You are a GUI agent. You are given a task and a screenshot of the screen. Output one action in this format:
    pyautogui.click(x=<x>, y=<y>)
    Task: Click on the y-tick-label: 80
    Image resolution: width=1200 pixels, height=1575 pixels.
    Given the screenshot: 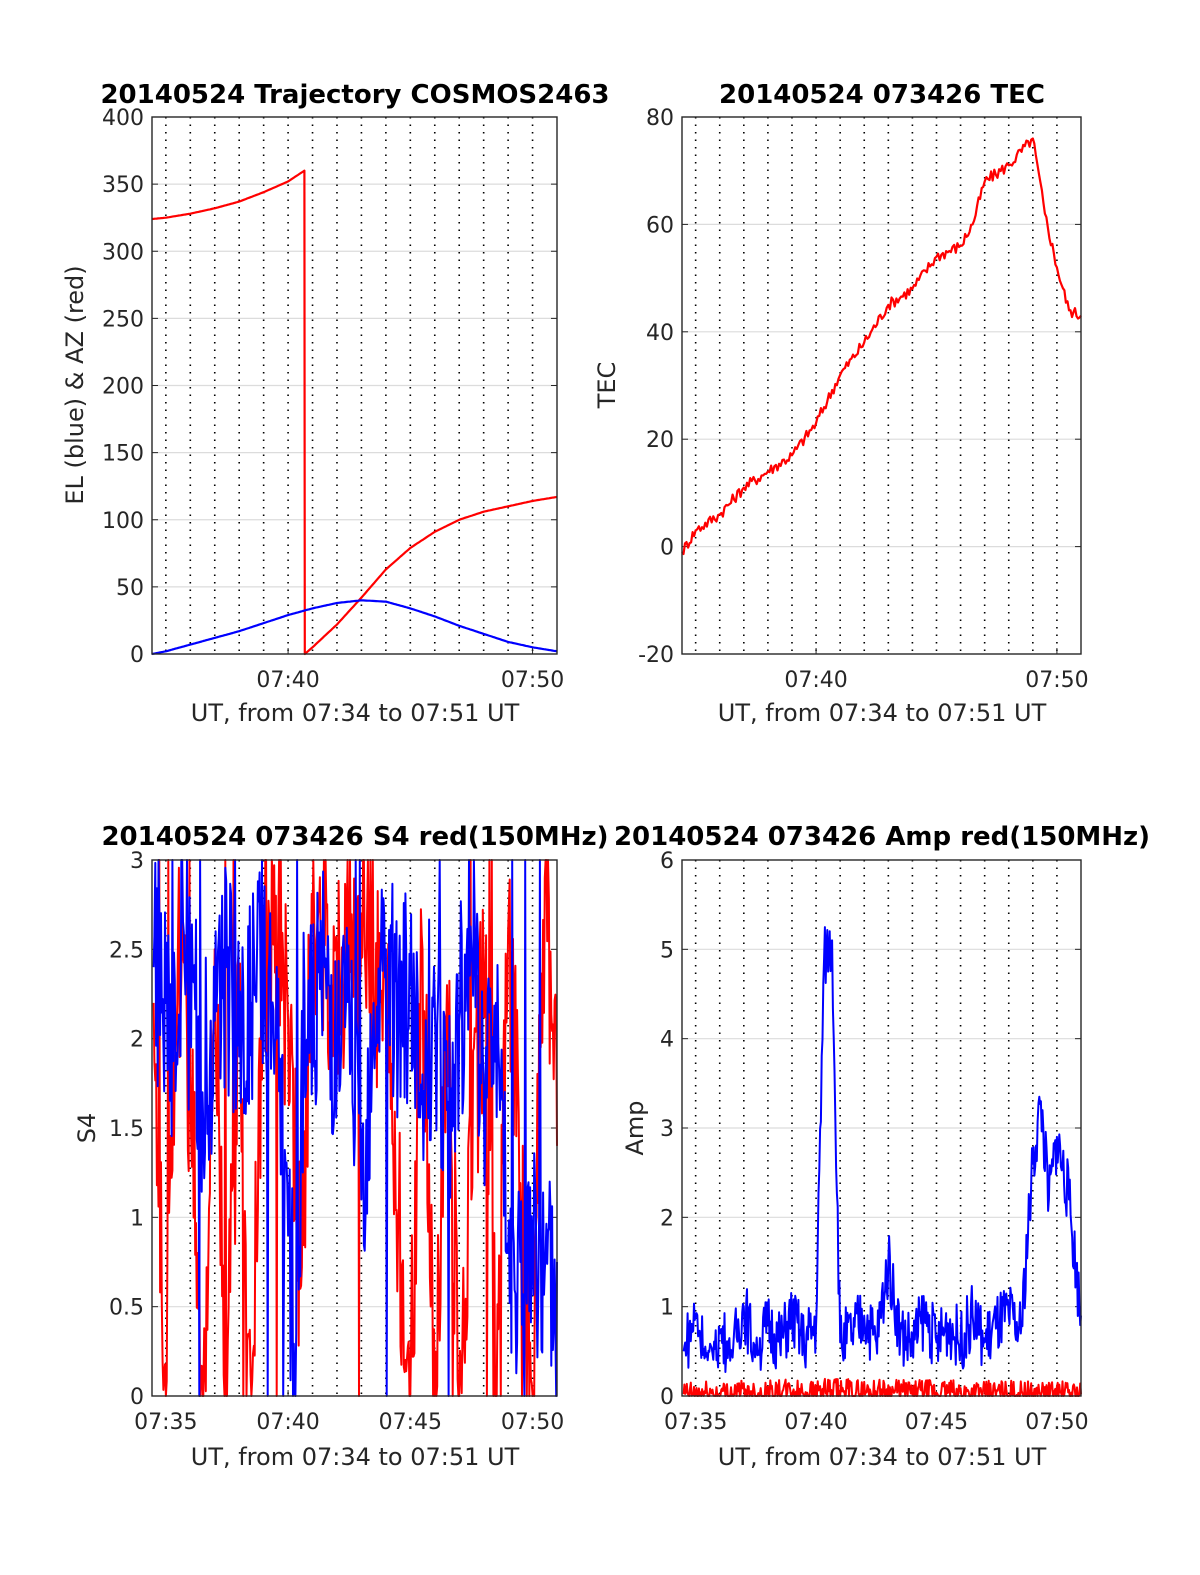 What is the action you would take?
    pyautogui.click(x=660, y=118)
    